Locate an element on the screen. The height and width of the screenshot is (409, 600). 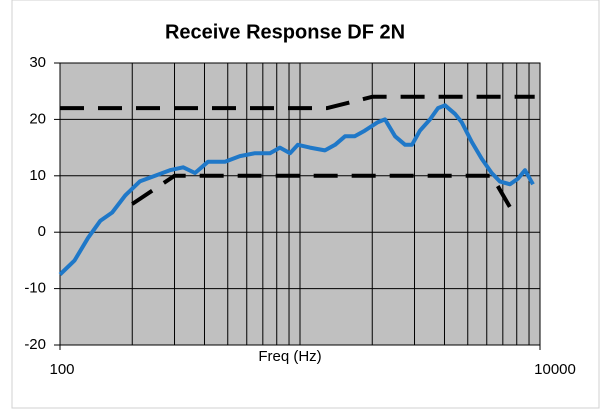
x-tick-label: 10000 is located at coordinates (555, 369).